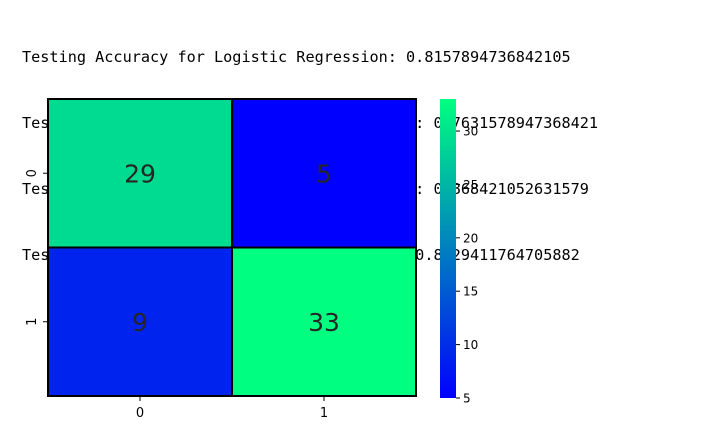 Image resolution: width=728 pixels, height=430 pixels. What do you see at coordinates (470, 238) in the screenshot?
I see `colorbar-tick-label: 20` at bounding box center [470, 238].